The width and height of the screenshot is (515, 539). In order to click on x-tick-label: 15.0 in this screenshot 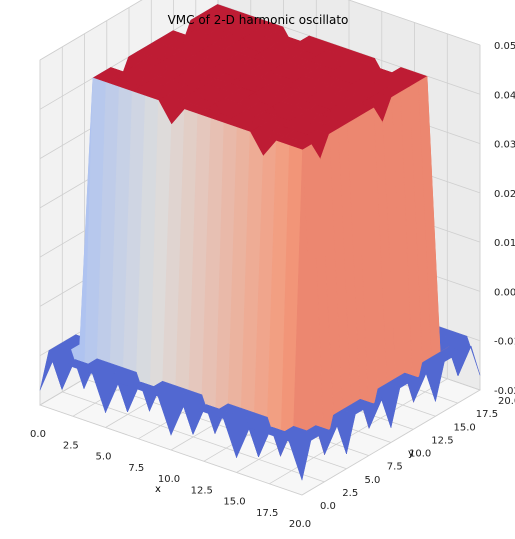, I will do `click(234, 502)`.